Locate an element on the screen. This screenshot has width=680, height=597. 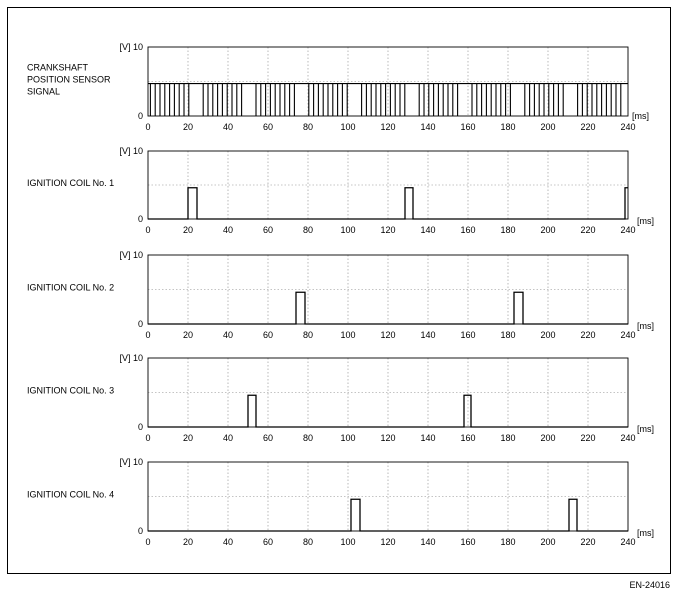
signal-name-label: SIGNAL is located at coordinates (43, 92).